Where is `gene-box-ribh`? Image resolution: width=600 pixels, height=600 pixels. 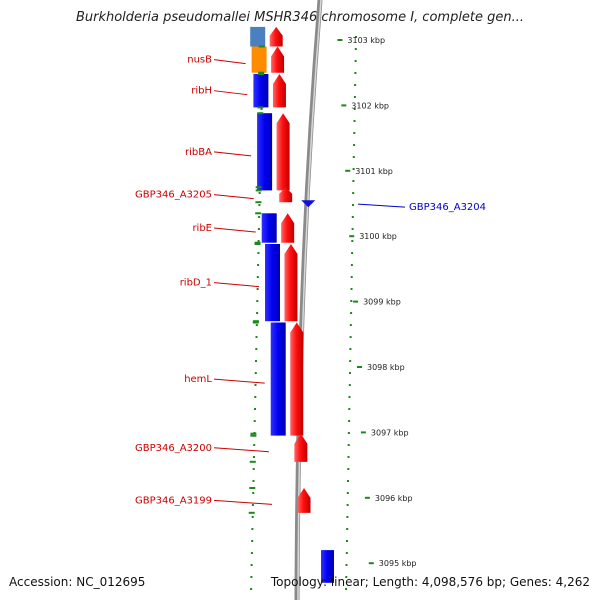
gene-box-ribh is located at coordinates (261, 91).